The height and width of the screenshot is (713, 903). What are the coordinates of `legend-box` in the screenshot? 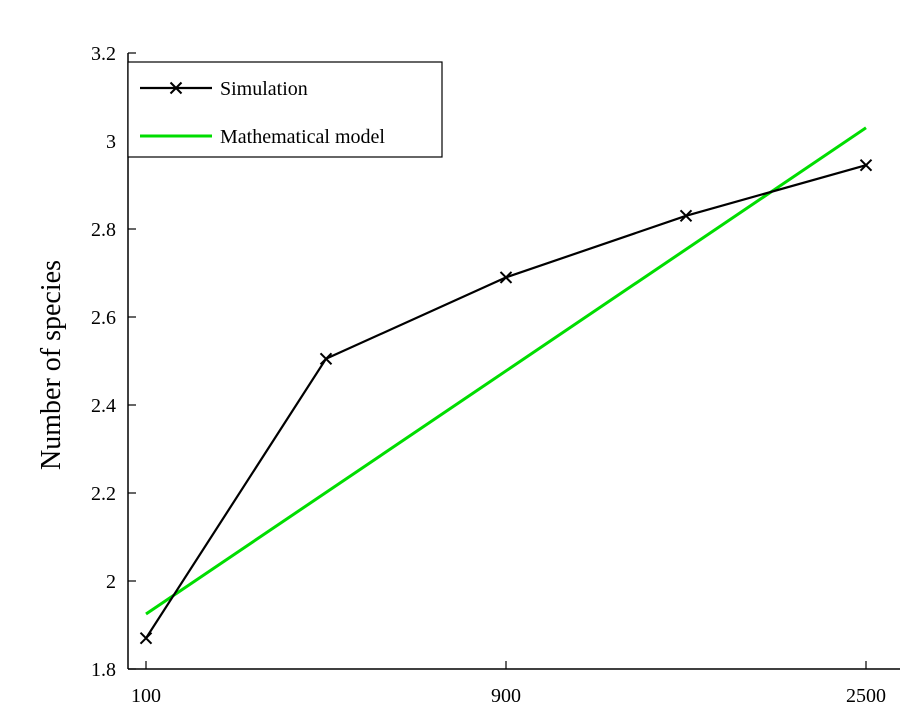 It's located at (285, 109).